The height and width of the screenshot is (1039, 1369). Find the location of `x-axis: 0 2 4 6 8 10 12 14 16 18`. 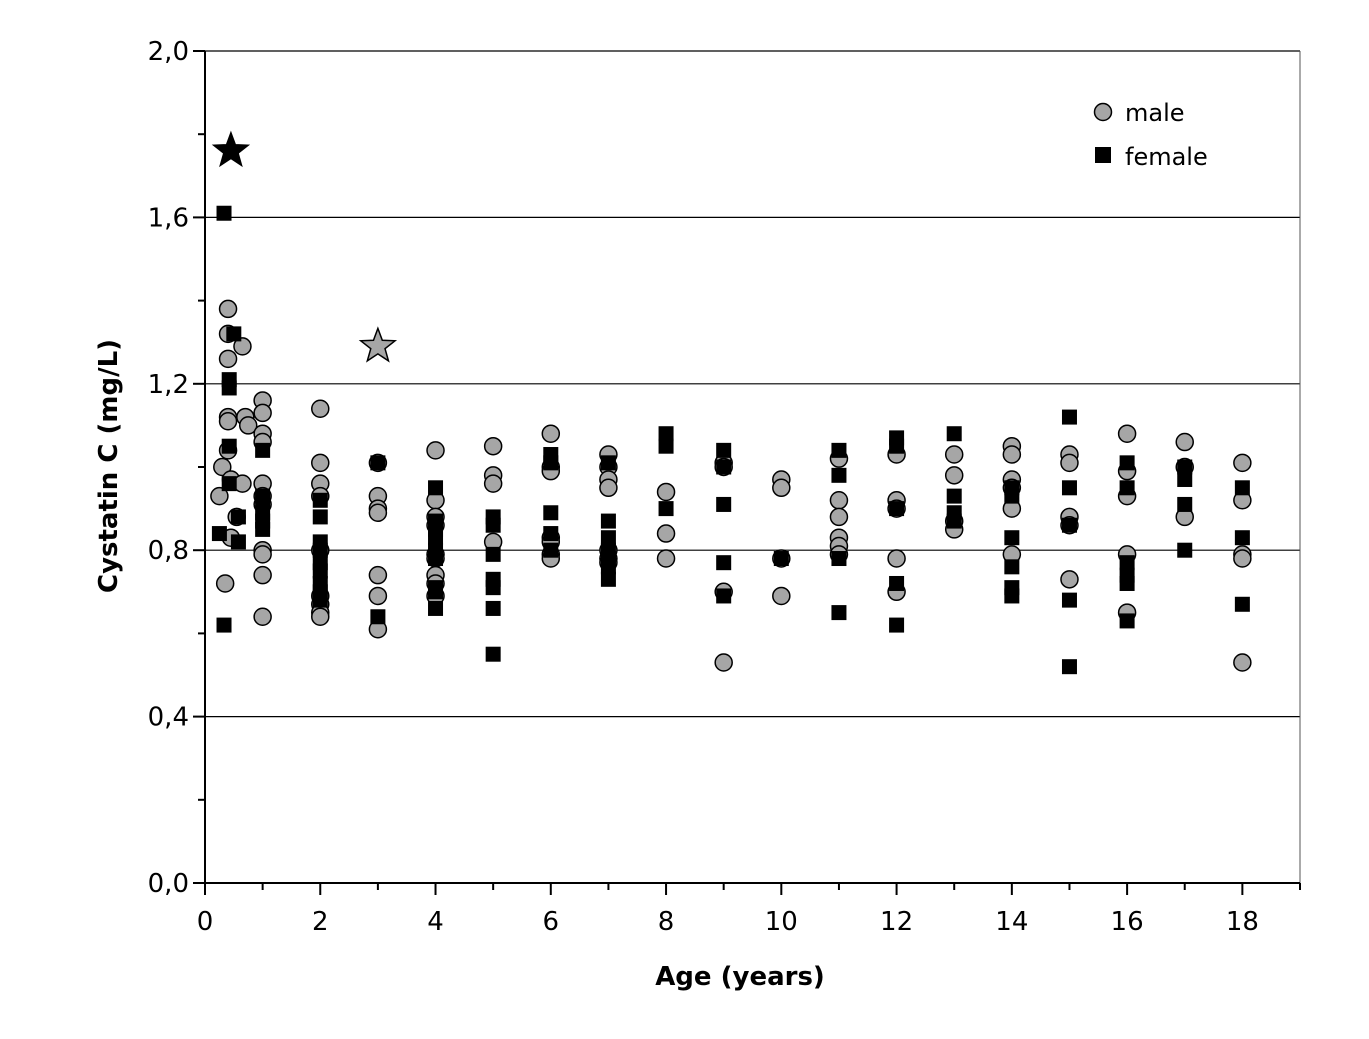

x-axis: 0 2 4 6 8 10 12 14 16 18 is located at coordinates (749, 910).